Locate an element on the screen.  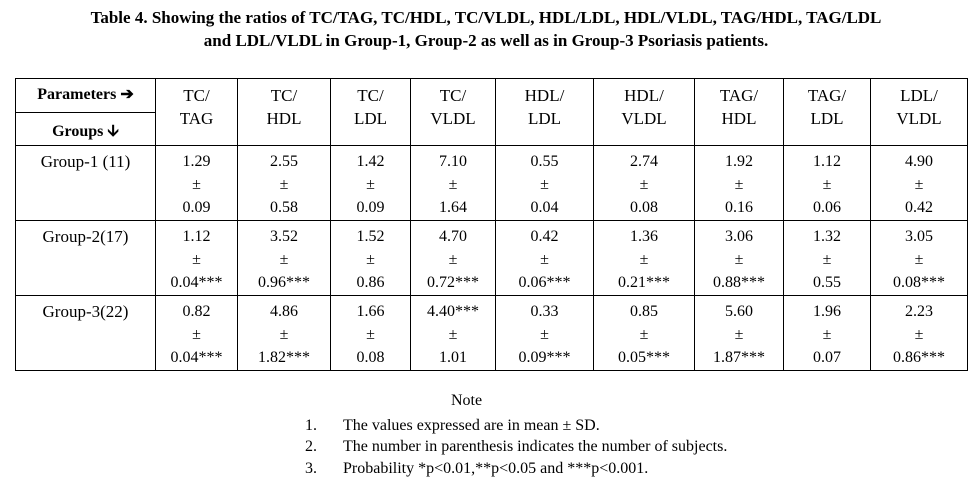
table-cell: 1.36 ±0.21*** is located at coordinates (644, 258).